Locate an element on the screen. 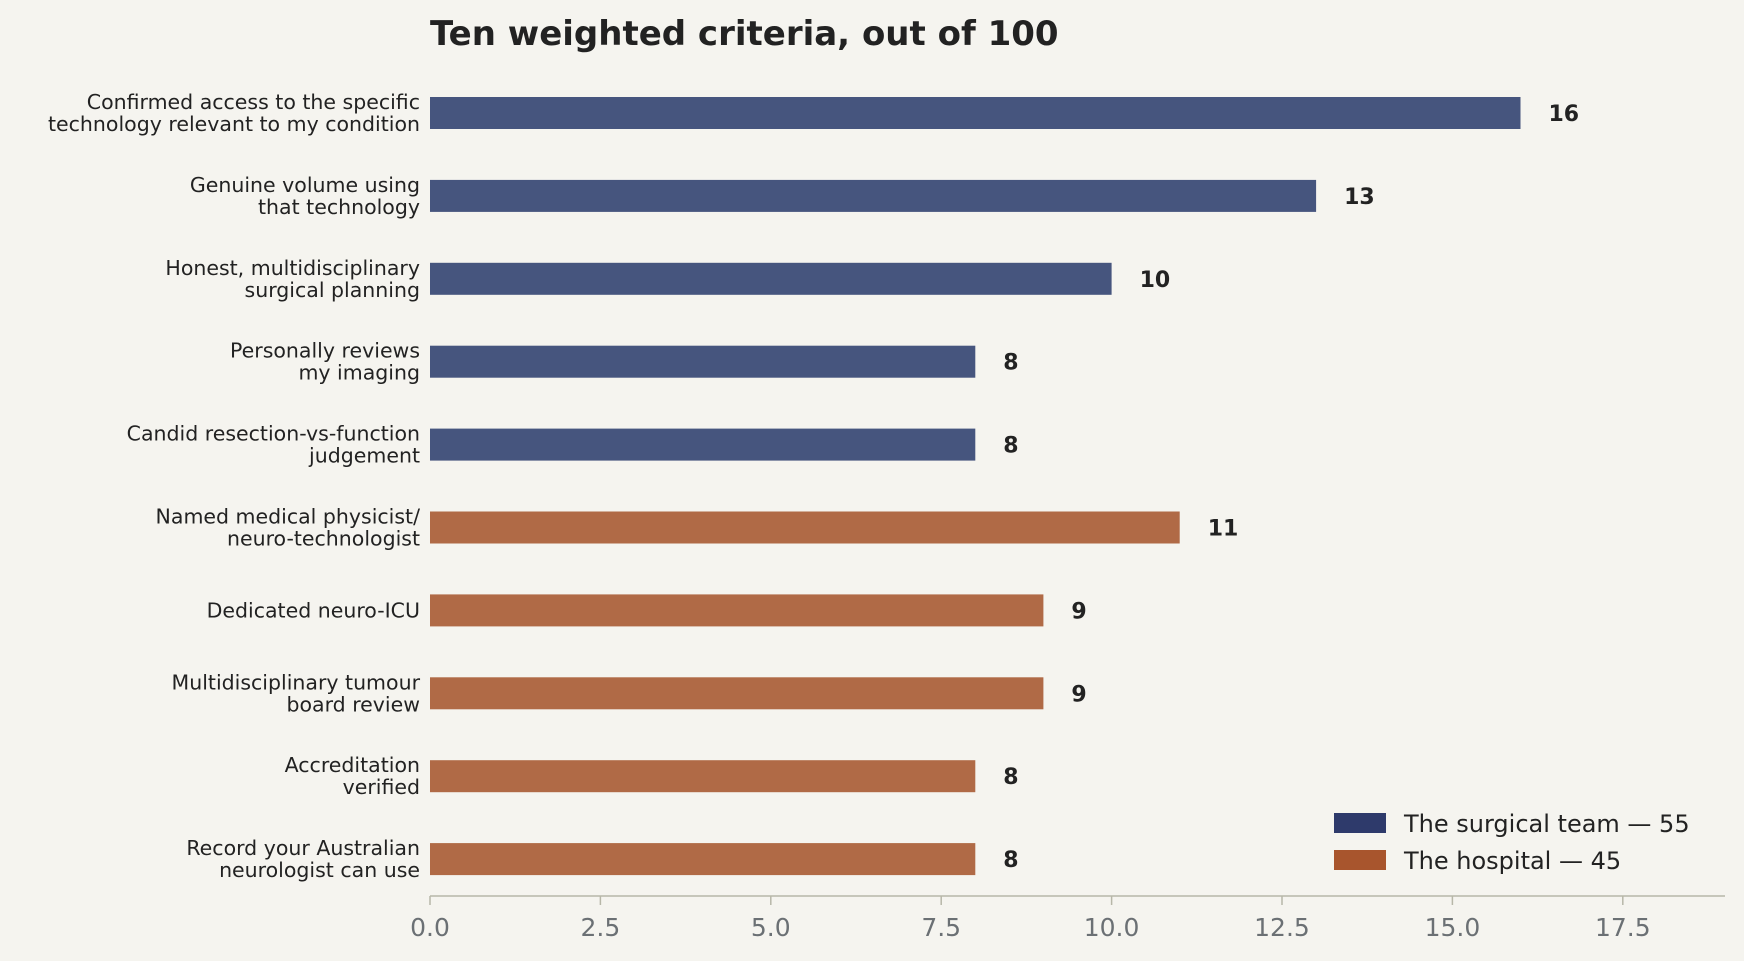 The height and width of the screenshot is (961, 1744). x-tick-label: 5.0 is located at coordinates (771, 927).